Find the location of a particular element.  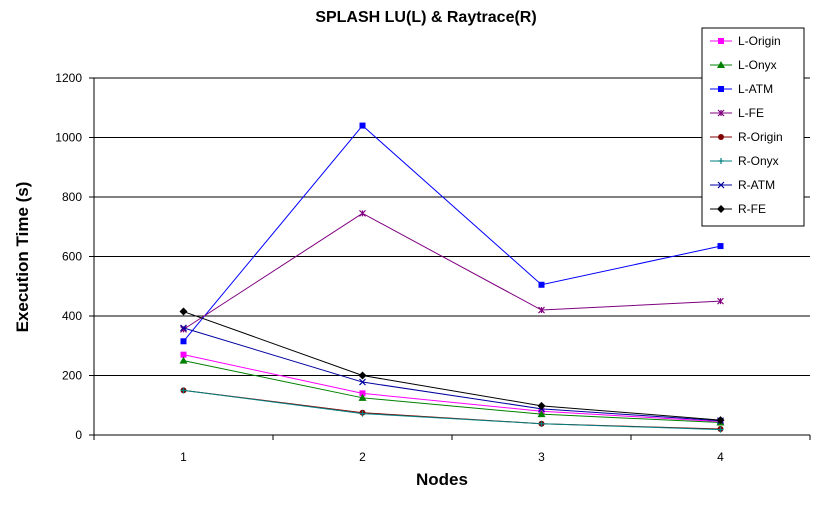

x-tick-label: 4 is located at coordinates (720, 457).